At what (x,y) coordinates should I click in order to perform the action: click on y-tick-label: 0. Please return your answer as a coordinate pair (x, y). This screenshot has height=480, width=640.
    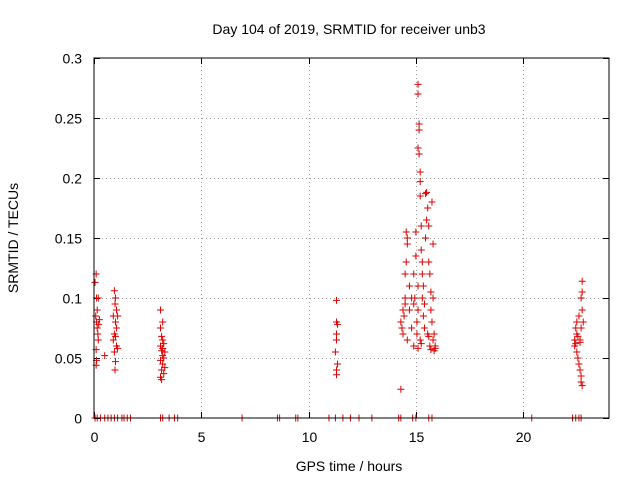
    Looking at the image, I should click on (78, 419).